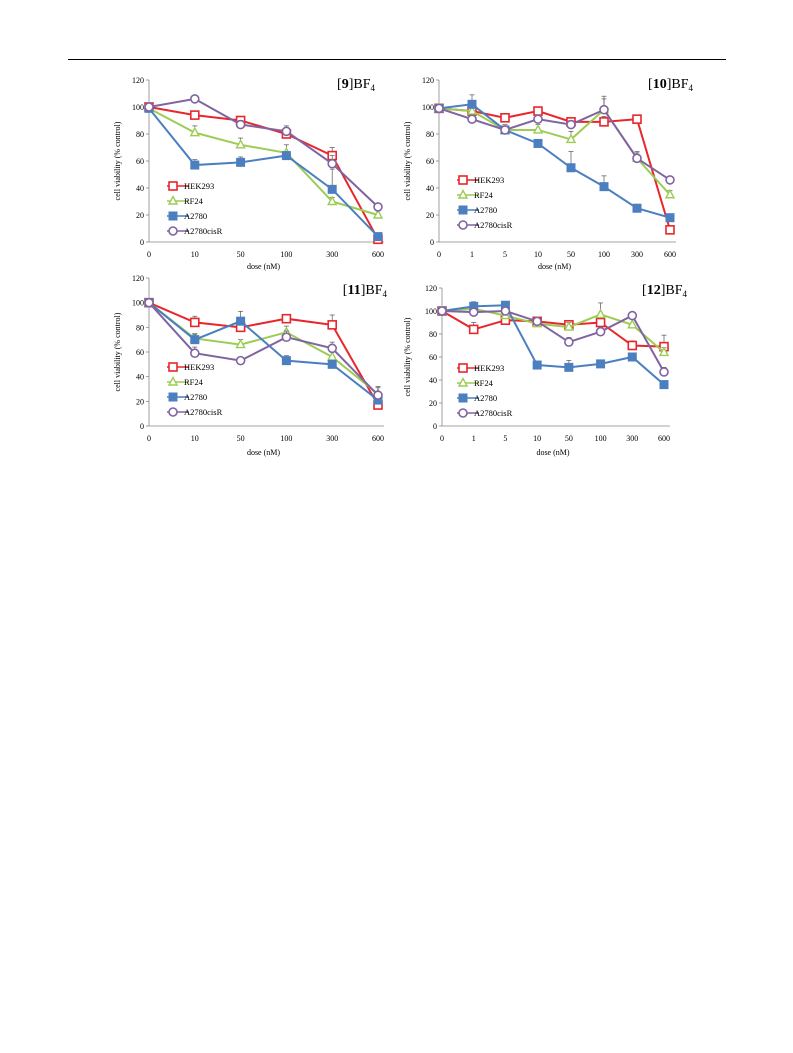  Describe the element at coordinates (195, 389) in the screenshot. I see `legend: HEK293 RF24 A2780 A2780cisR` at that location.